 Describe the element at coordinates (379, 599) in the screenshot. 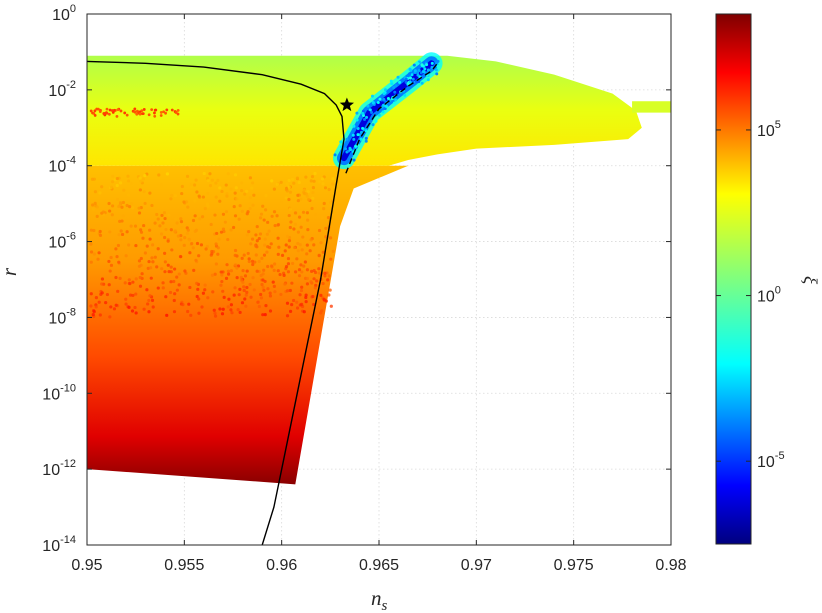

I see `x-axis-label: ns` at that location.